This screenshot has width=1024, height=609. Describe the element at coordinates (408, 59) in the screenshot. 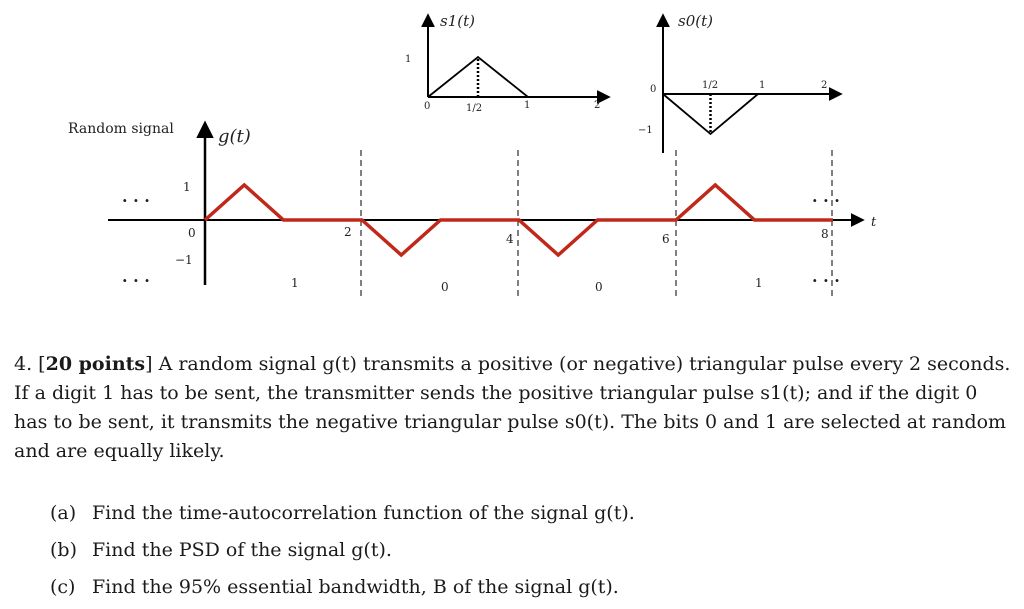

I see `s1-y-tick: 1` at that location.